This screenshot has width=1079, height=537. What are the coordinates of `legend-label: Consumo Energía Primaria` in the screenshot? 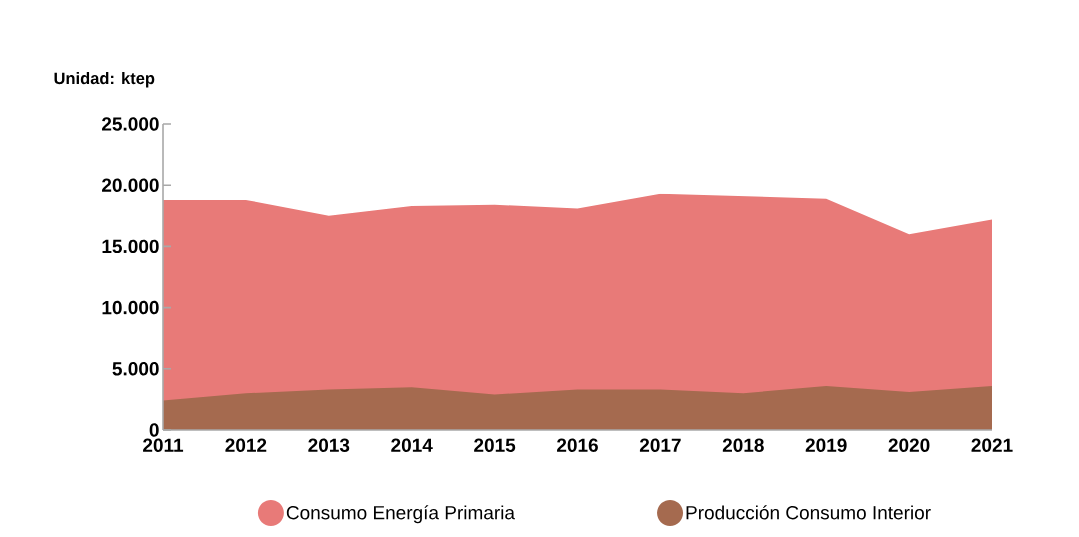 It's located at (400, 514).